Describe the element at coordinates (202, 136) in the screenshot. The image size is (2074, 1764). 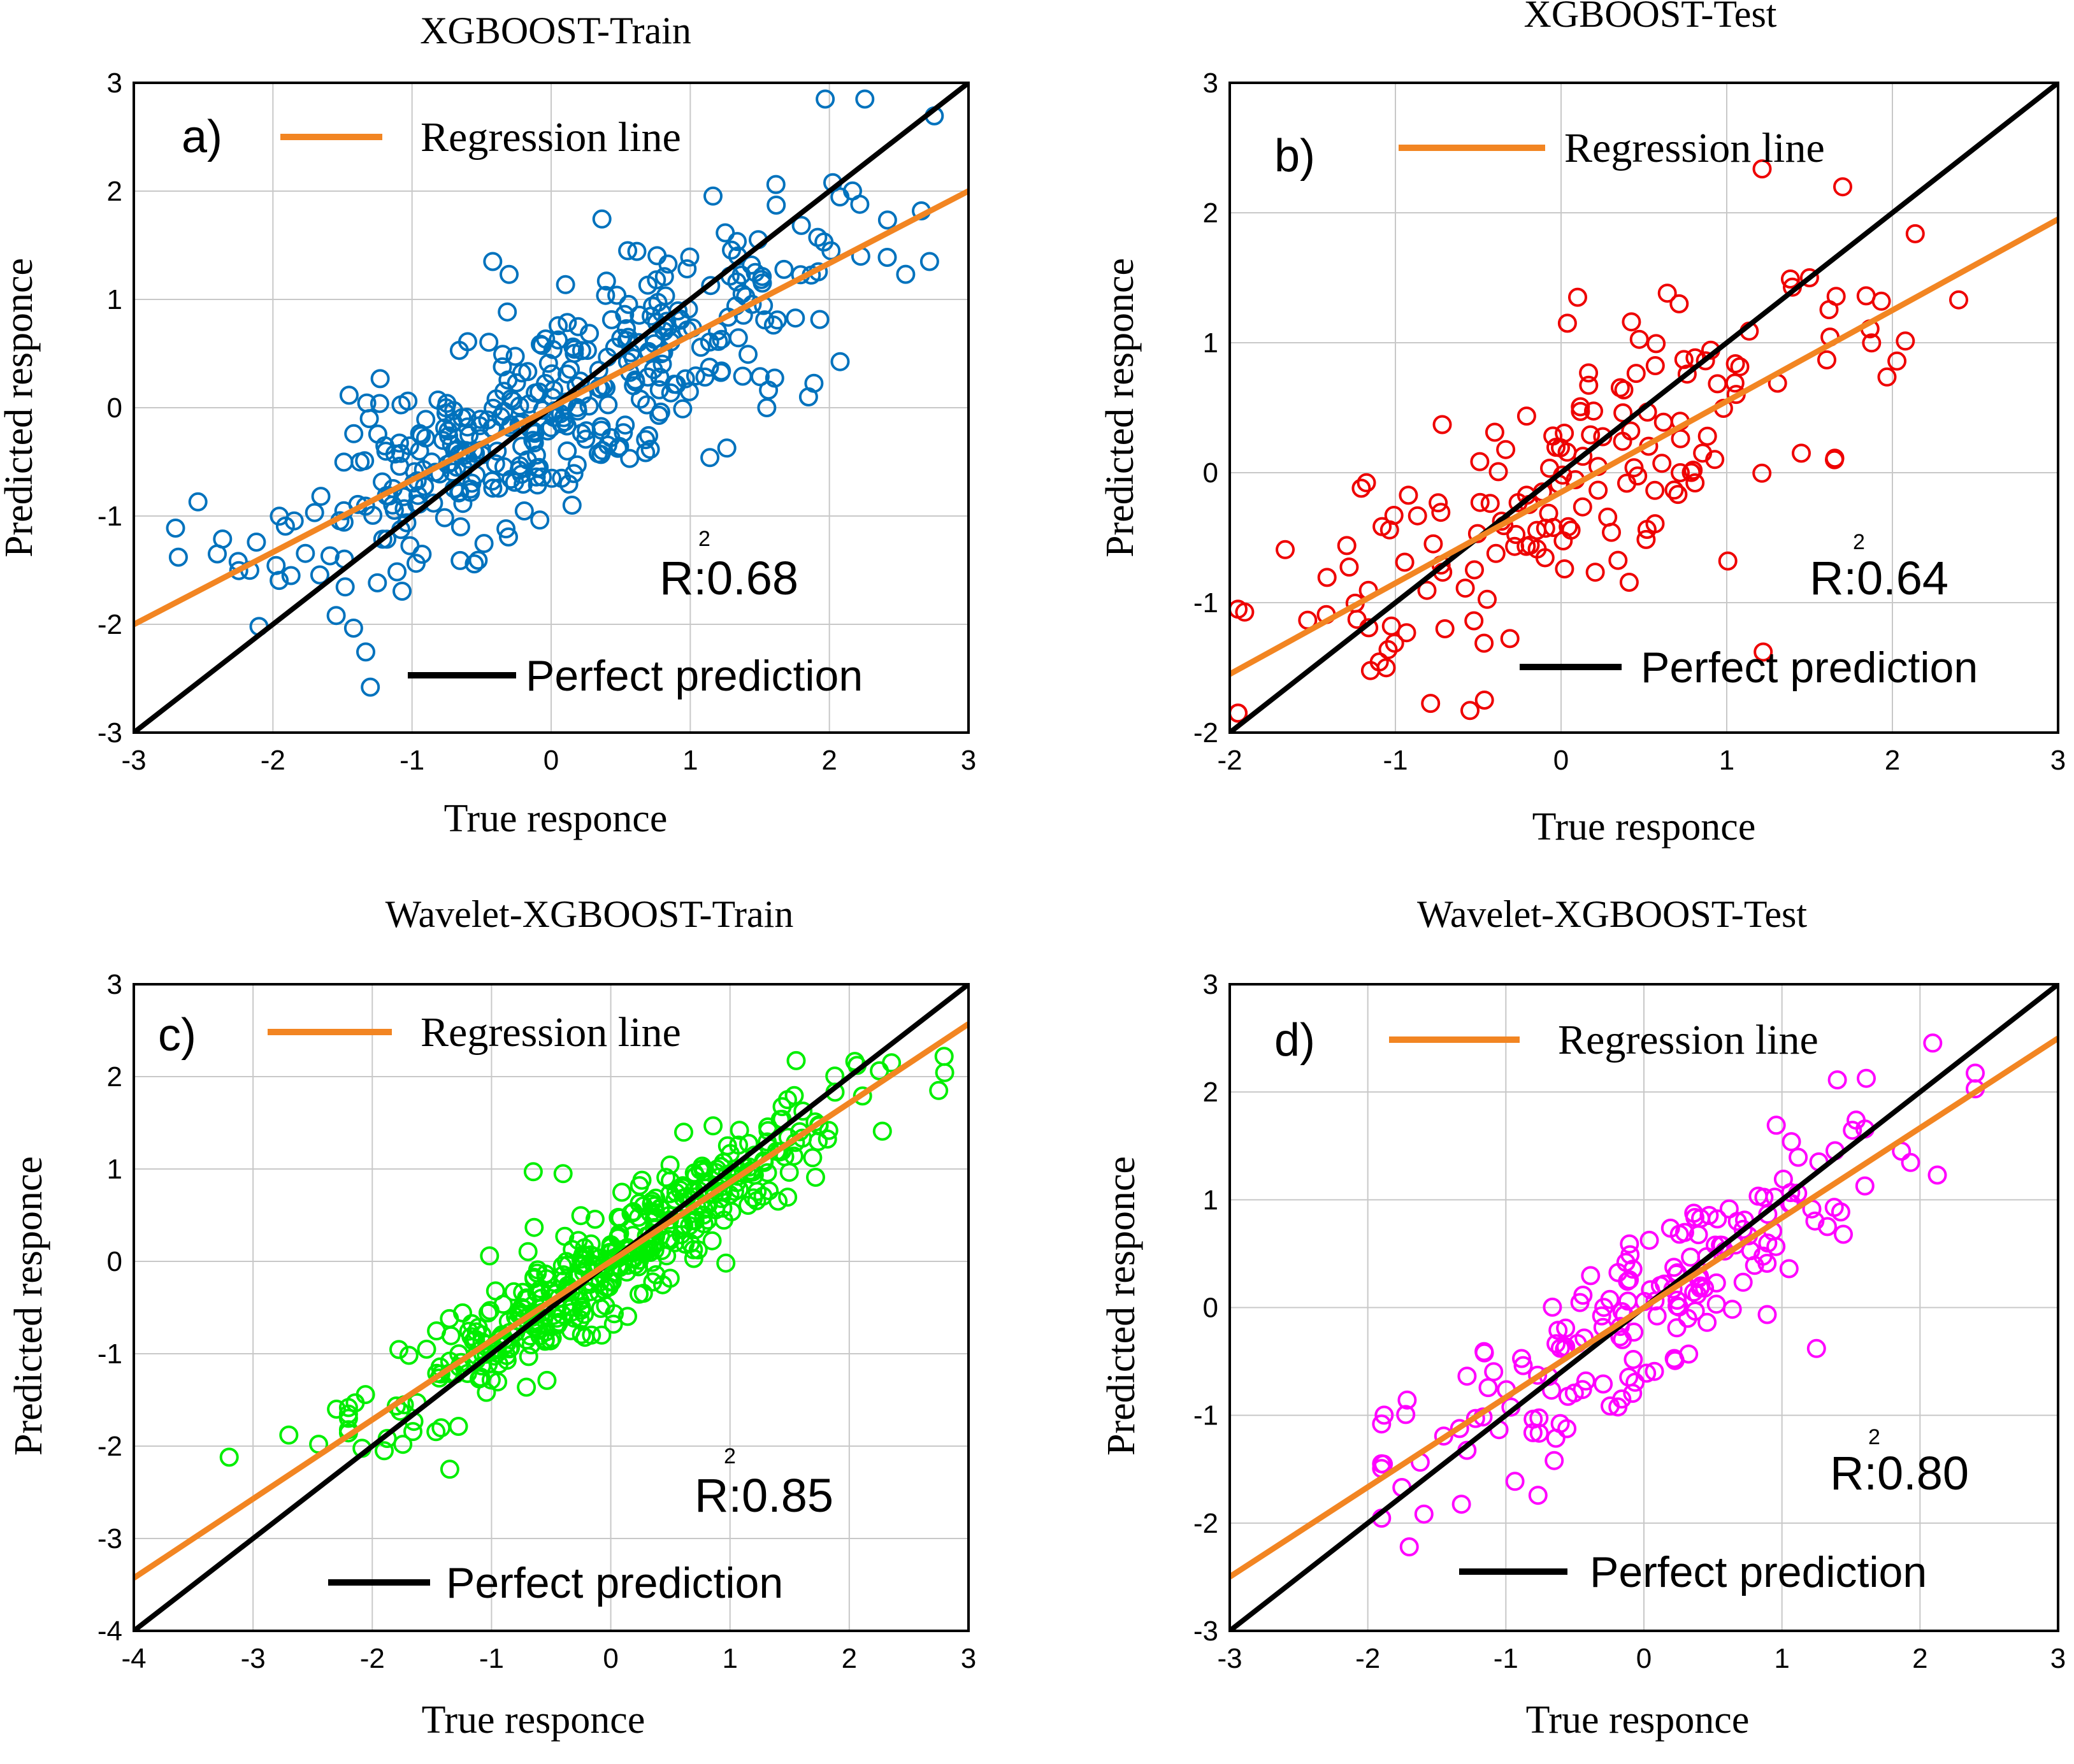
I see `panel-label: a)` at that location.